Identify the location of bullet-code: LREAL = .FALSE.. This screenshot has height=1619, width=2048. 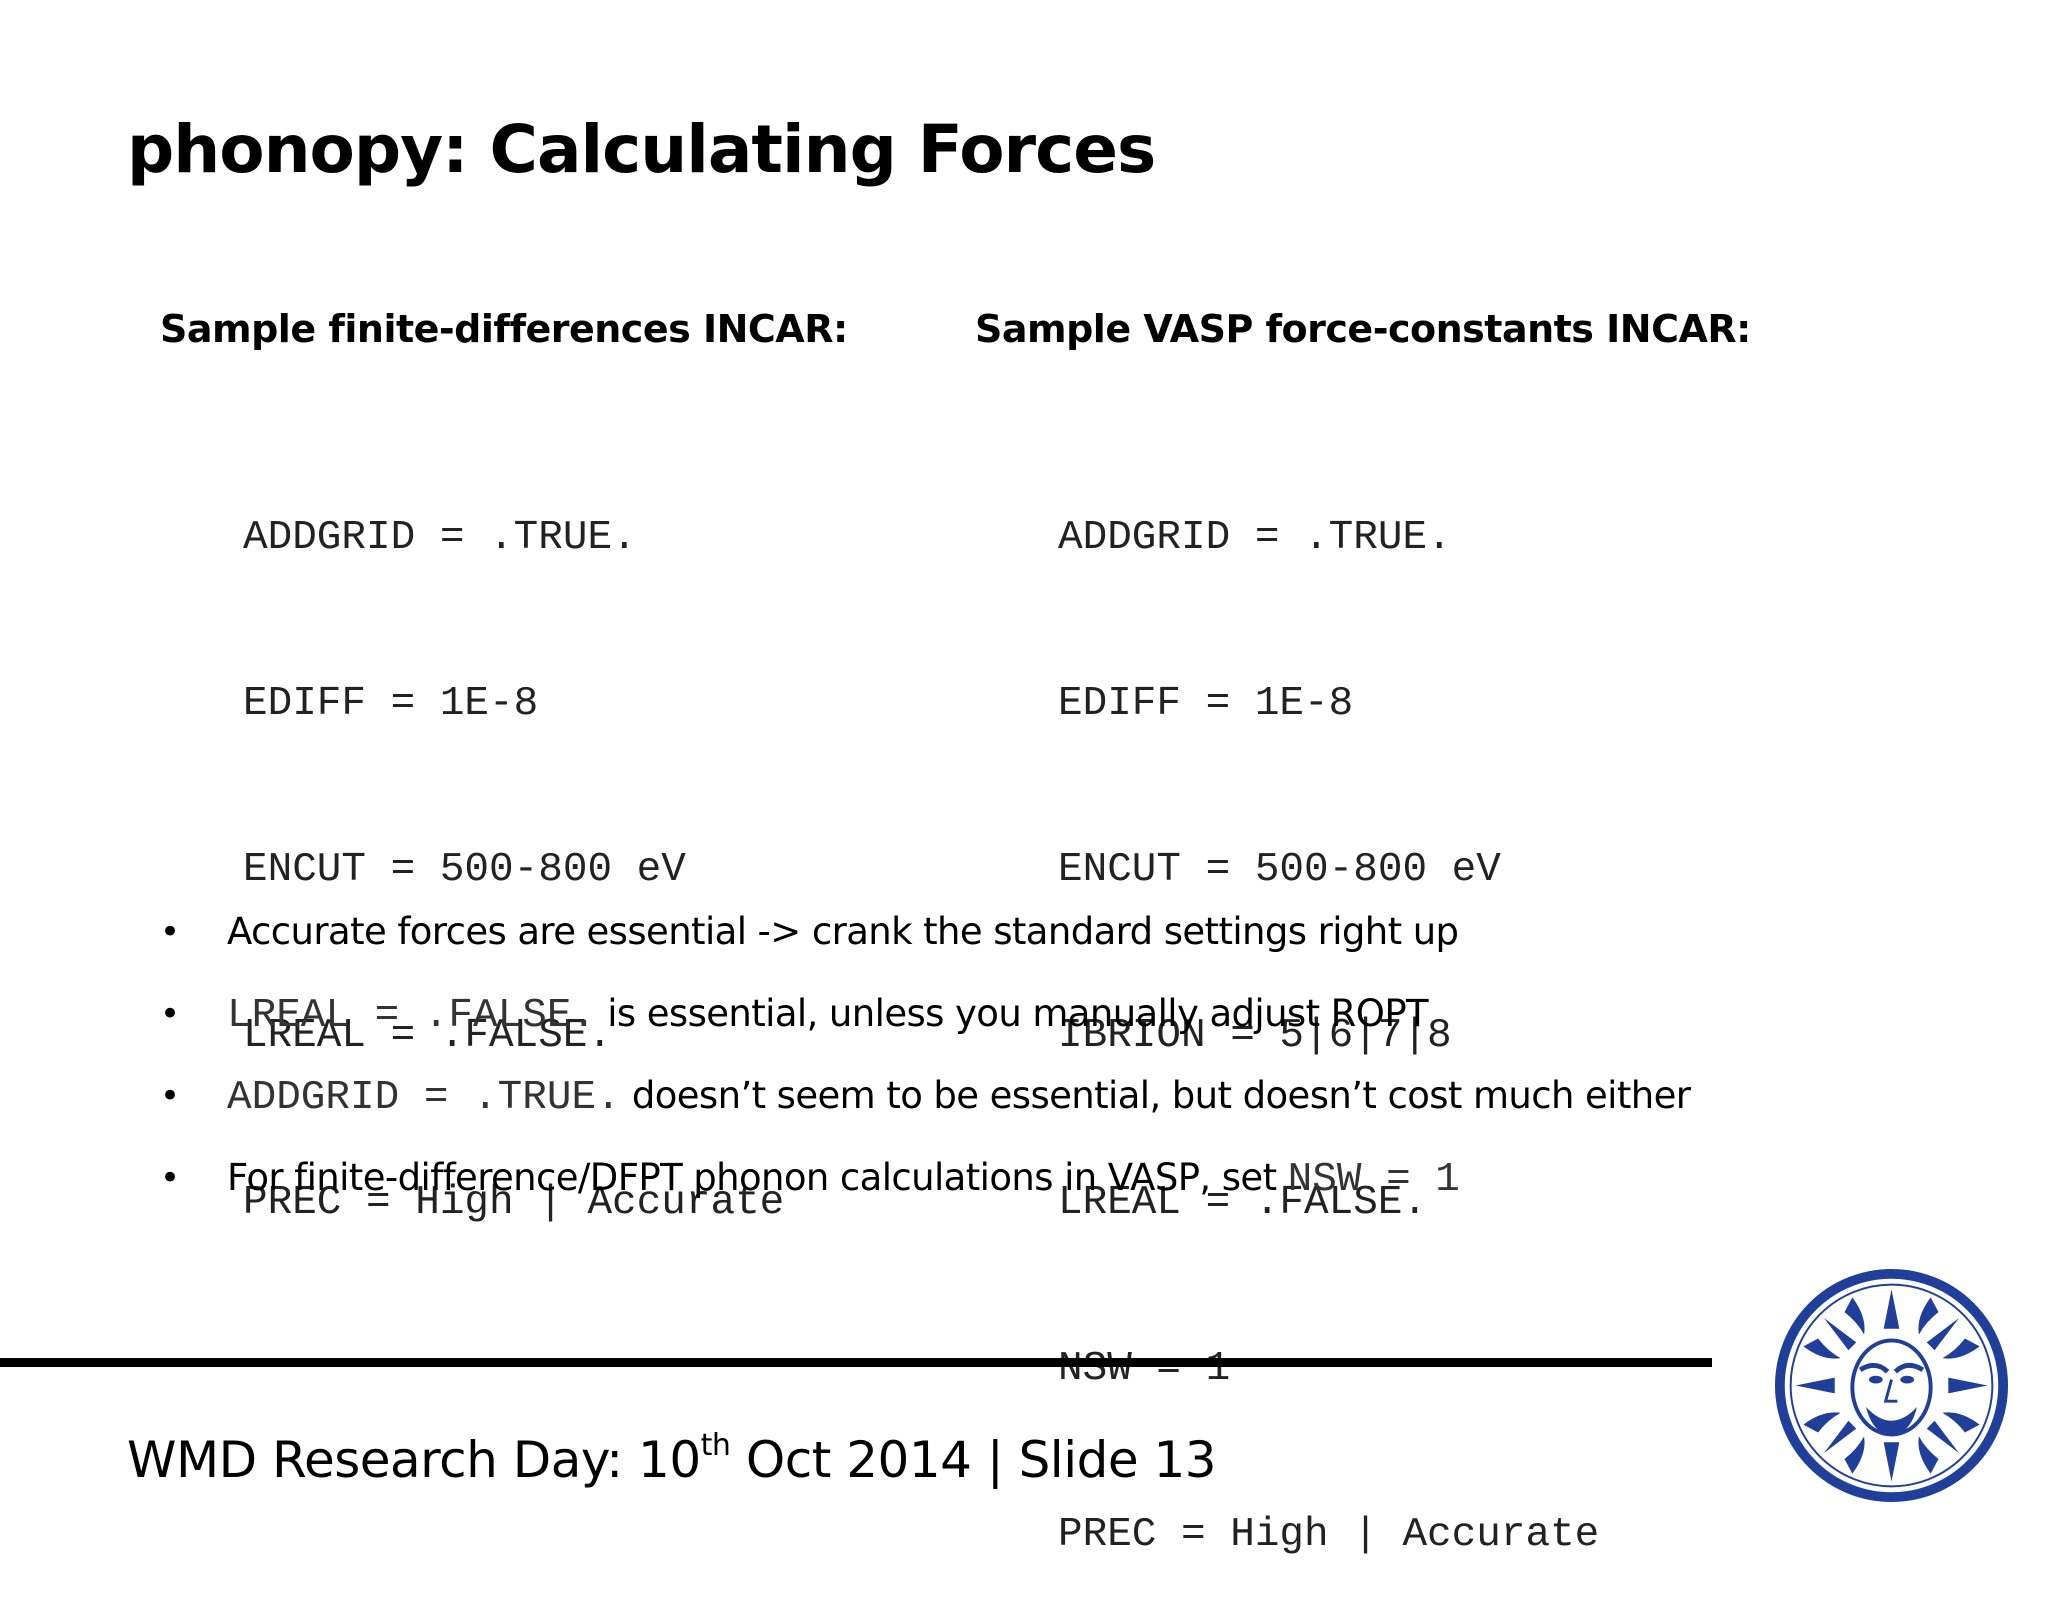
(412, 1016).